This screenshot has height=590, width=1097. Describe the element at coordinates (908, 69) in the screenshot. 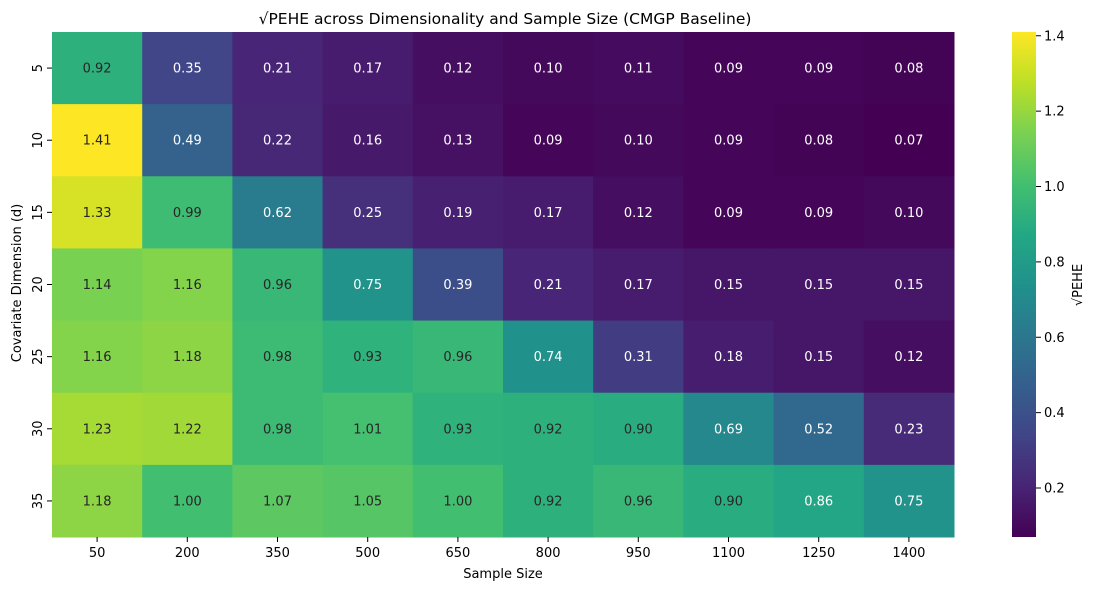

I see `cell-value-label: 0.08` at that location.